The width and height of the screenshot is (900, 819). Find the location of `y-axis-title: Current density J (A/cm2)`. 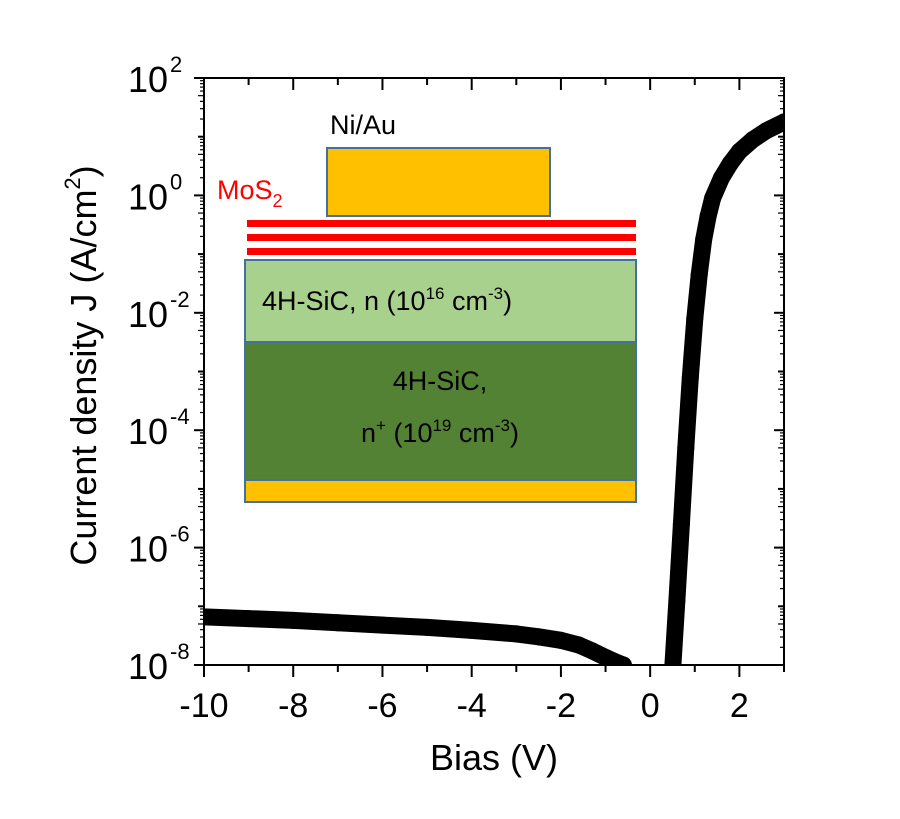

y-axis-title: Current density J (A/cm2) is located at coordinates (82, 365).